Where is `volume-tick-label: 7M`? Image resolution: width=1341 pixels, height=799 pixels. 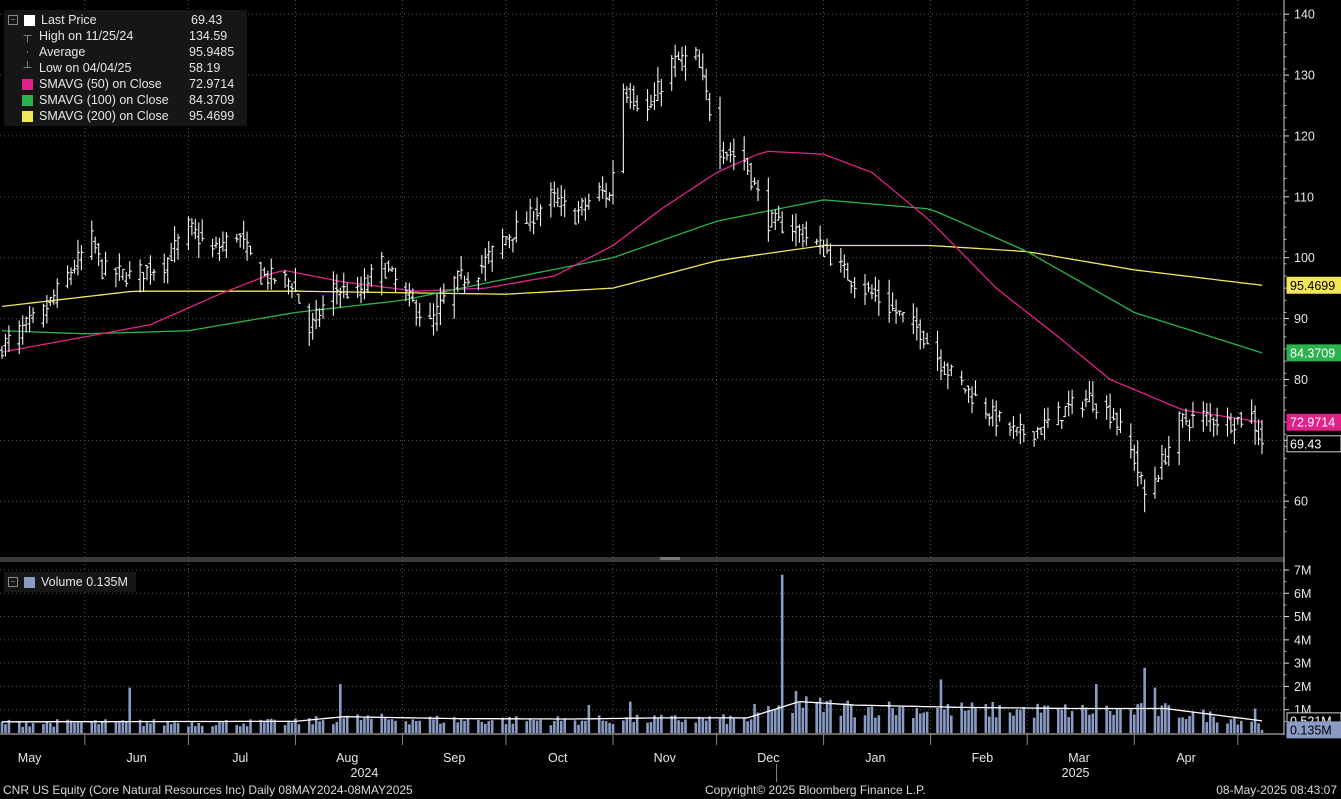
volume-tick-label: 7M is located at coordinates (1302, 570).